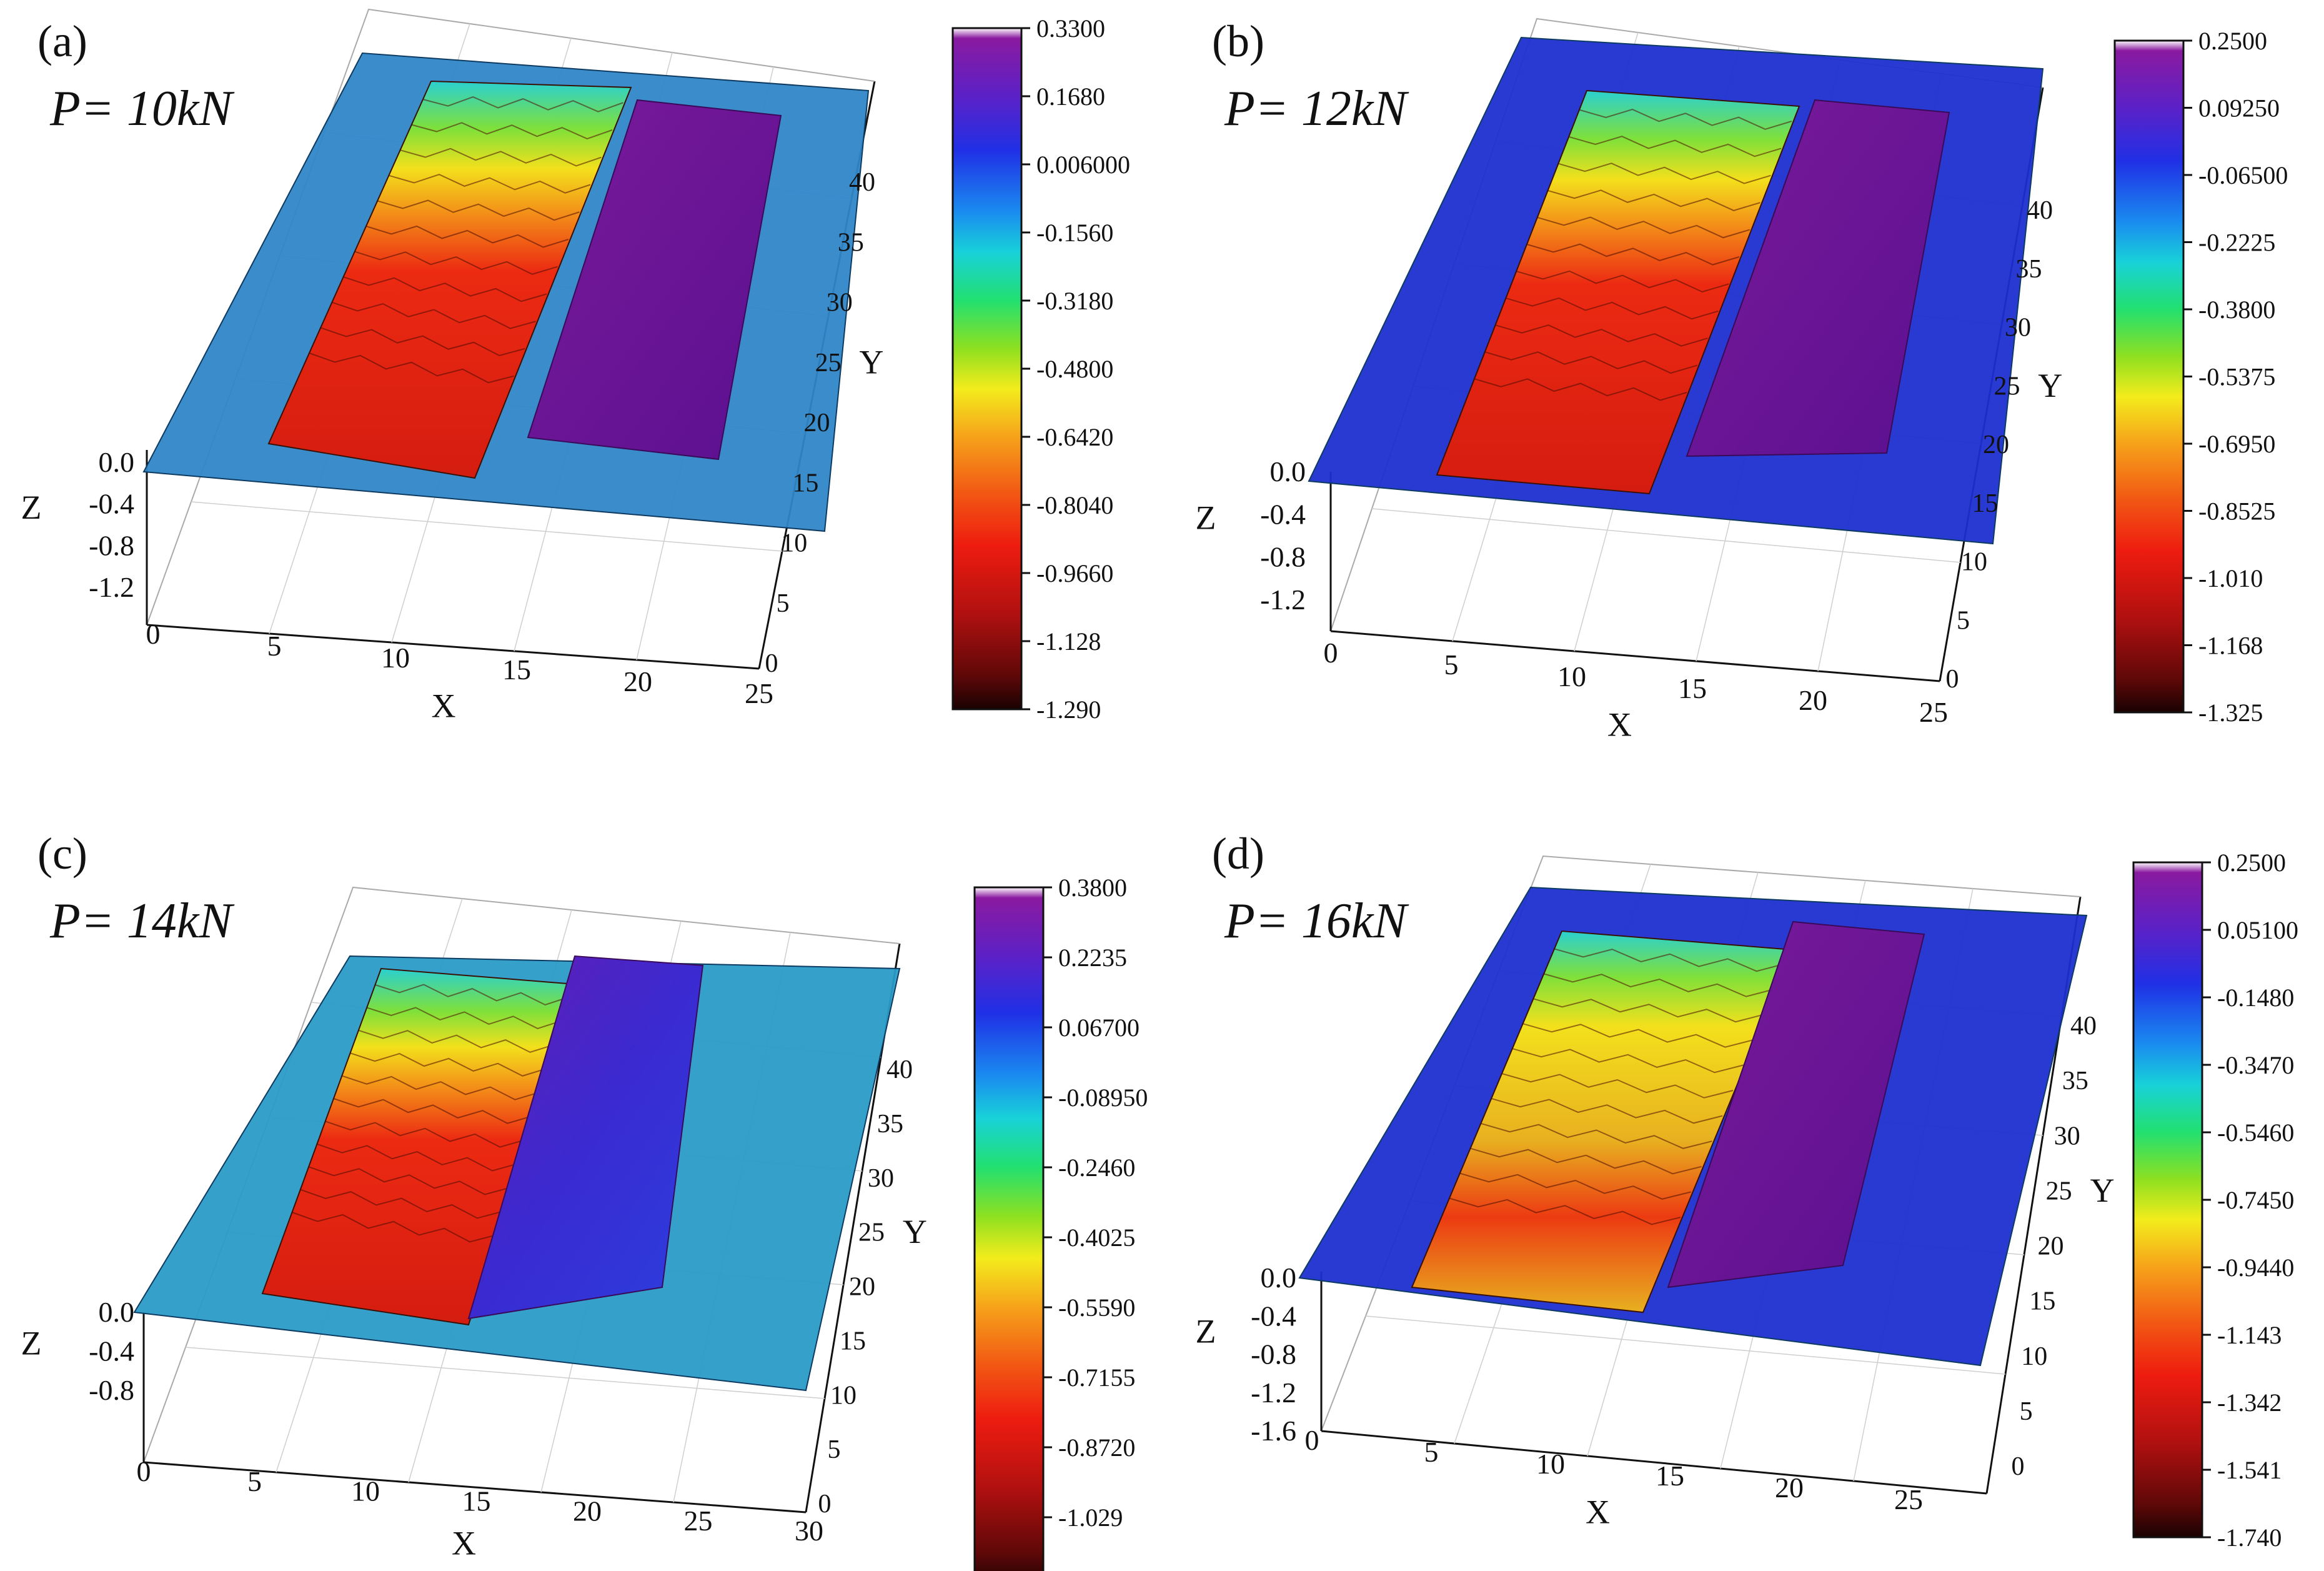 The width and height of the screenshot is (2324, 1571). What do you see at coordinates (144, 1471) in the screenshot?
I see `x-tick-label: 0` at bounding box center [144, 1471].